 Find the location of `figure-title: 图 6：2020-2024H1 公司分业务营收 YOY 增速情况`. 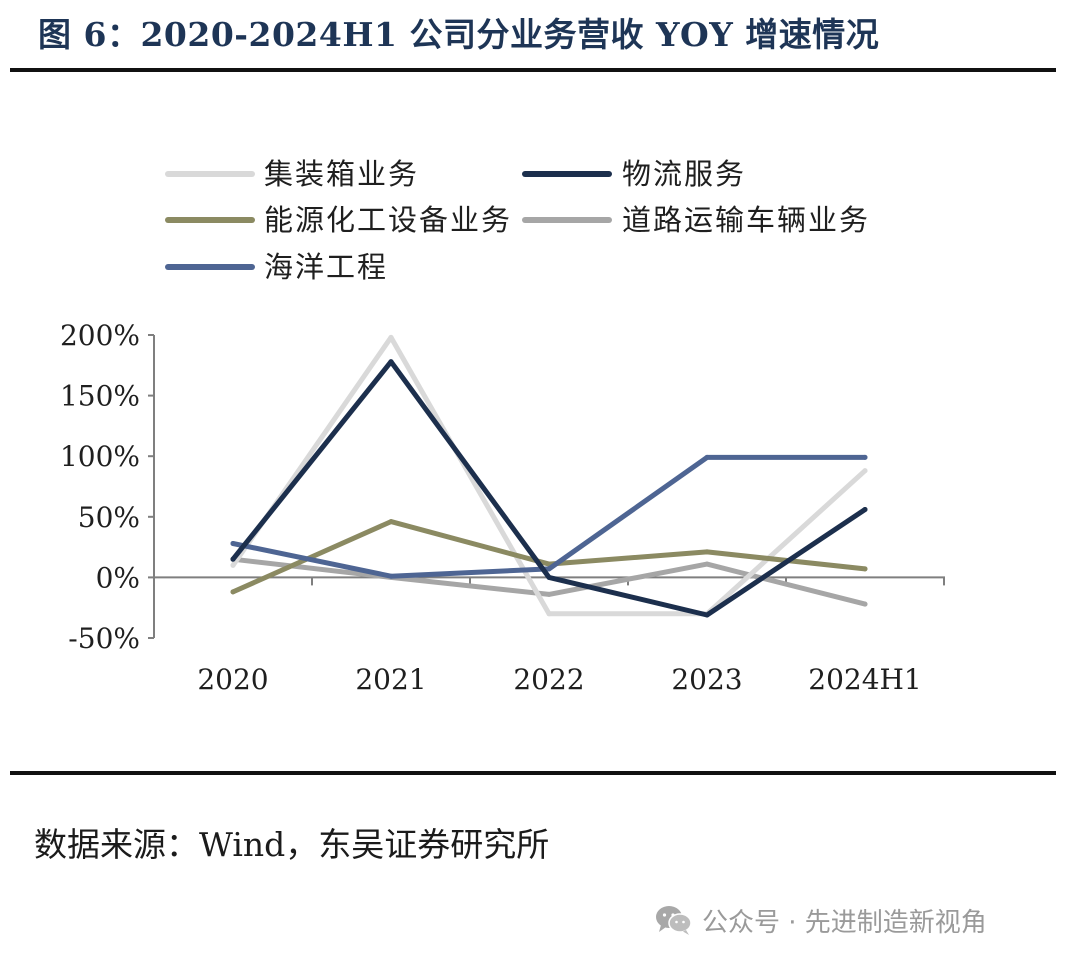

figure-title: 图 6：2020-2024H1 公司分业务营收 YOY 增速情况 is located at coordinates (459, 34).